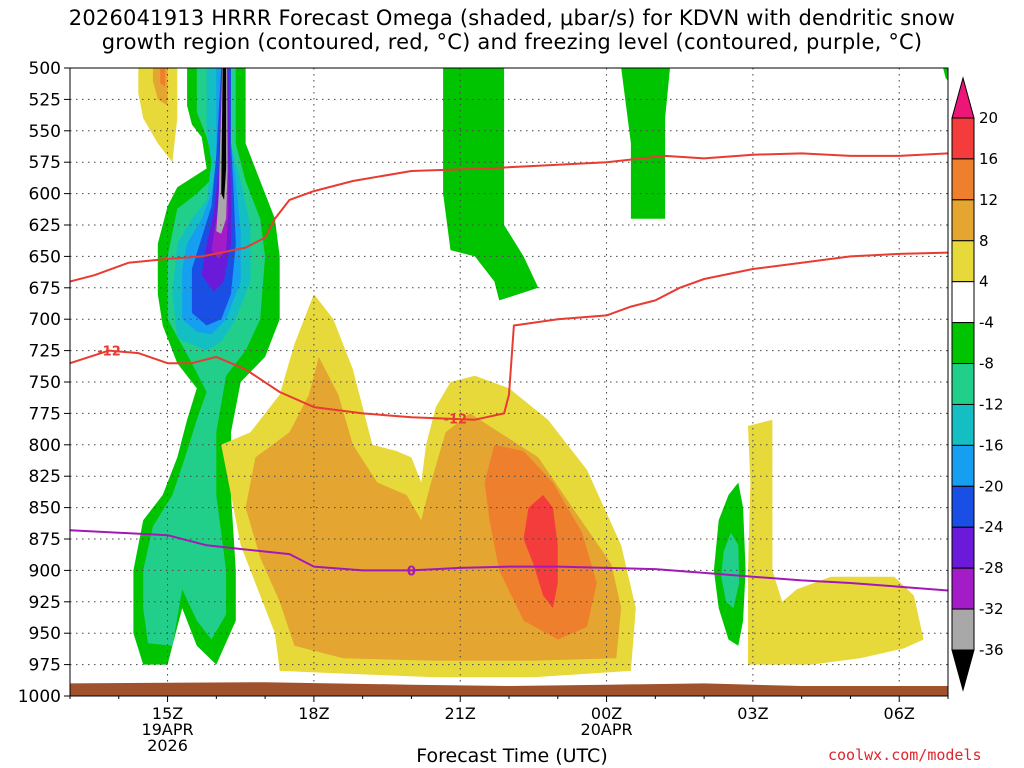 This screenshot has width=1024, height=768. Describe the element at coordinates (45, 634) in the screenshot. I see `y-tick-label-950: 950` at that location.